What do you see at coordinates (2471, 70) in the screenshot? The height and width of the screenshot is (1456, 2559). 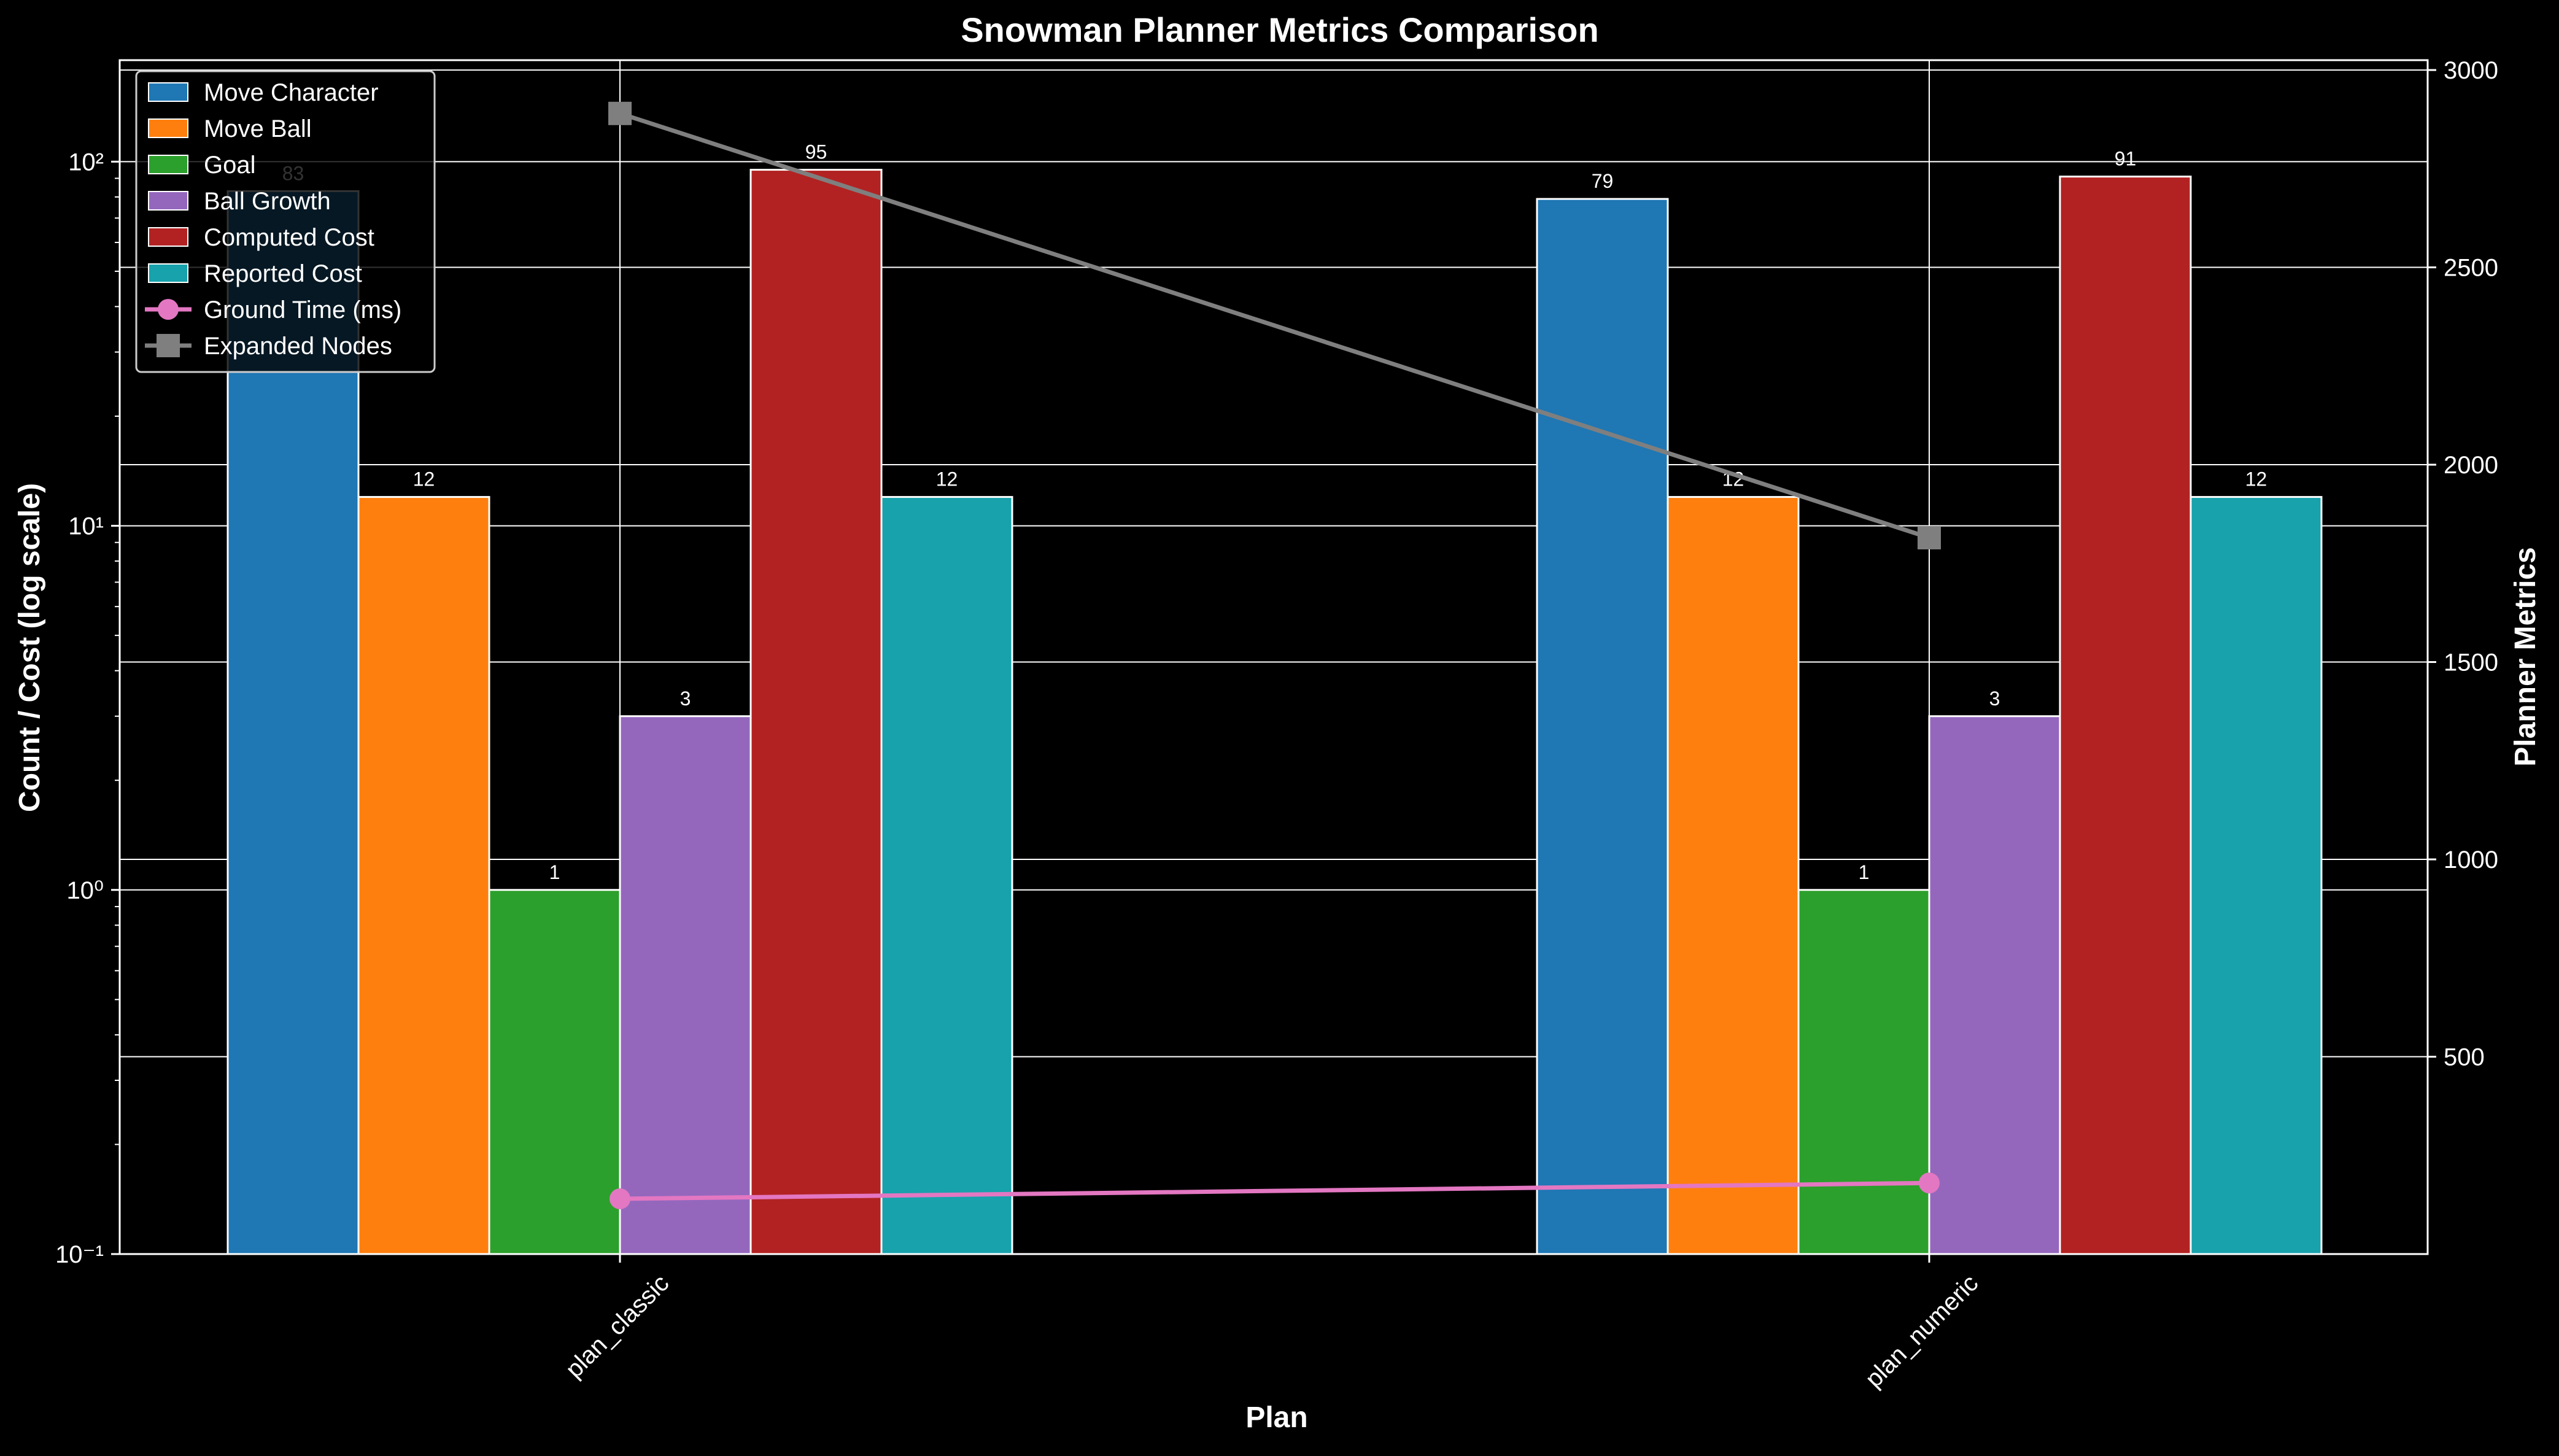 I see `y-right-tick-label: 3000` at bounding box center [2471, 70].